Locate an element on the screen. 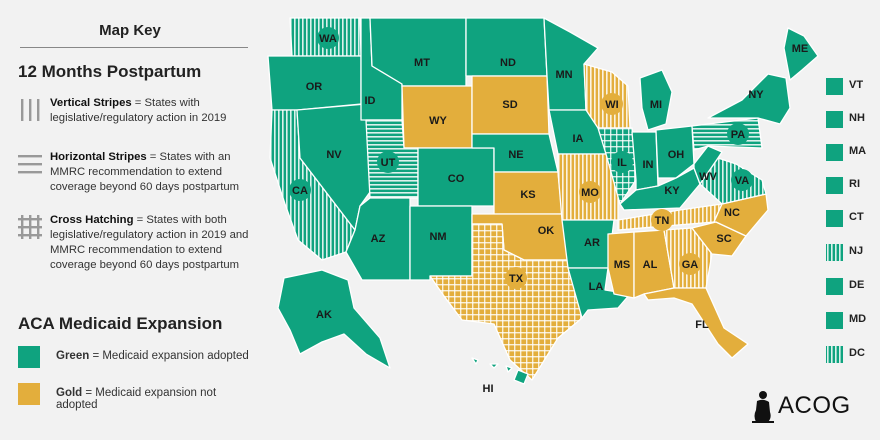 The width and height of the screenshot is (880, 440). green-legend-text: Green = Medicaid expansion adopted is located at coordinates (152, 356).